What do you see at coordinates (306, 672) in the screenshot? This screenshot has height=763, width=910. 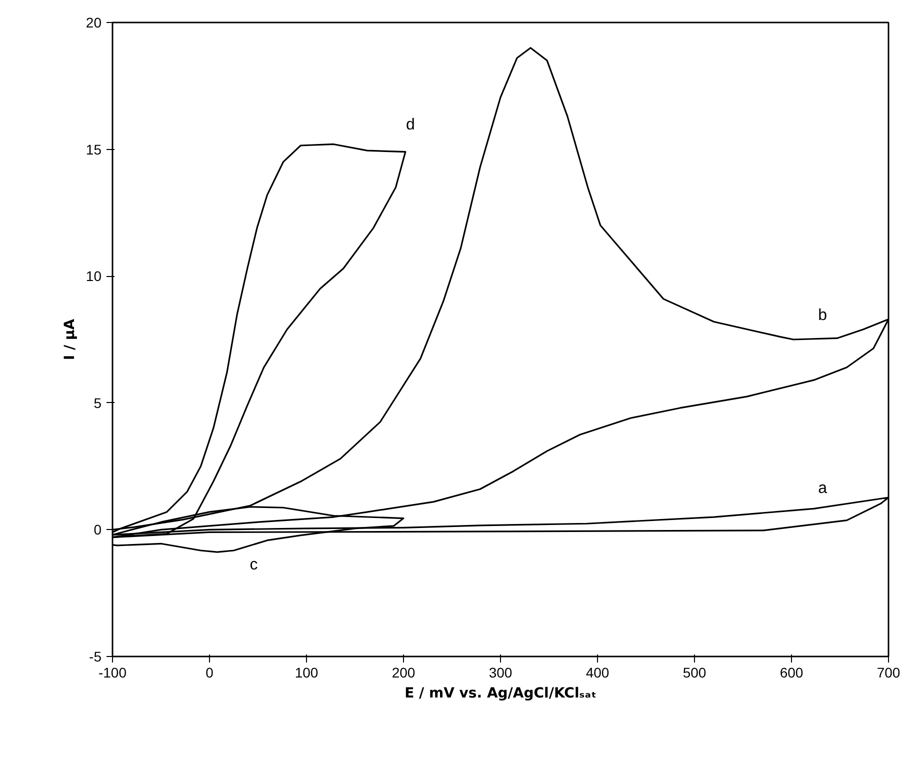 I see `x-tick-label: 100` at bounding box center [306, 672].